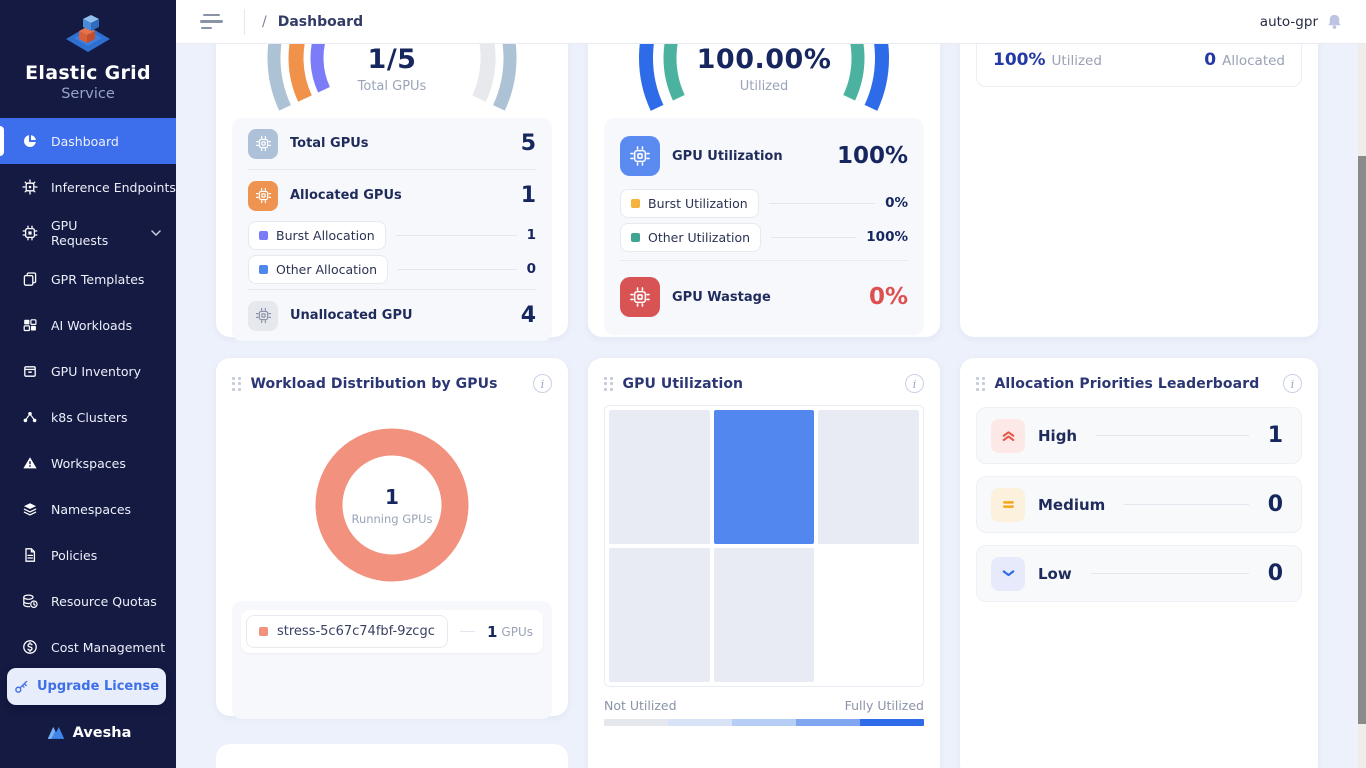  I want to click on capacity-box: 100% Utilized 0 Allocated, so click(1139, 65).